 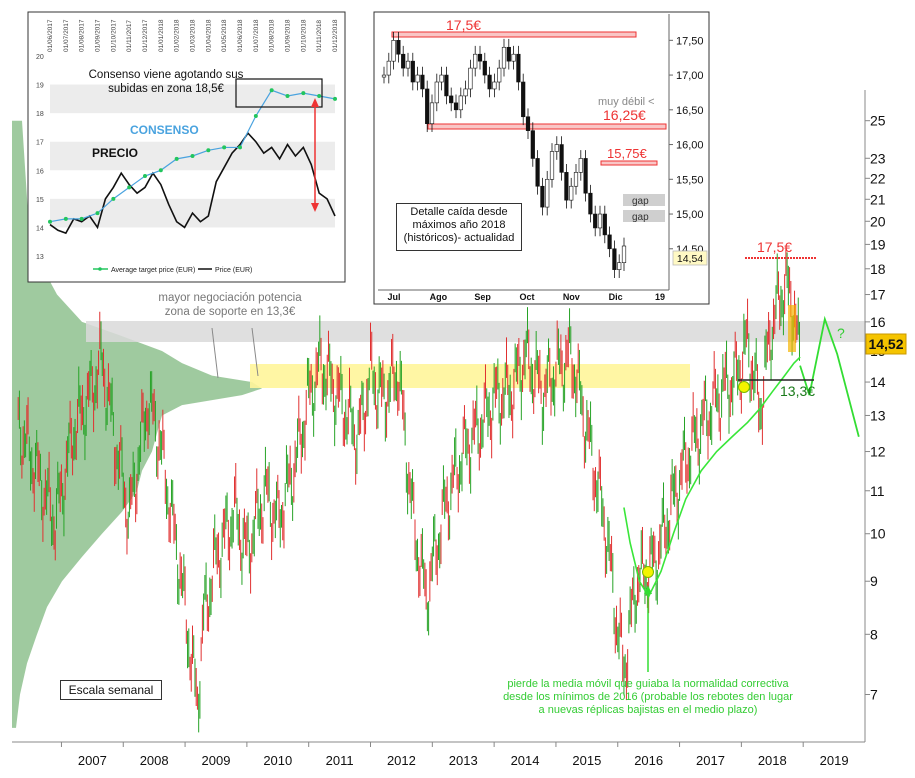 What do you see at coordinates (690, 111) in the screenshot?
I see `inset2-y-tick-label: 16,50` at bounding box center [690, 111].